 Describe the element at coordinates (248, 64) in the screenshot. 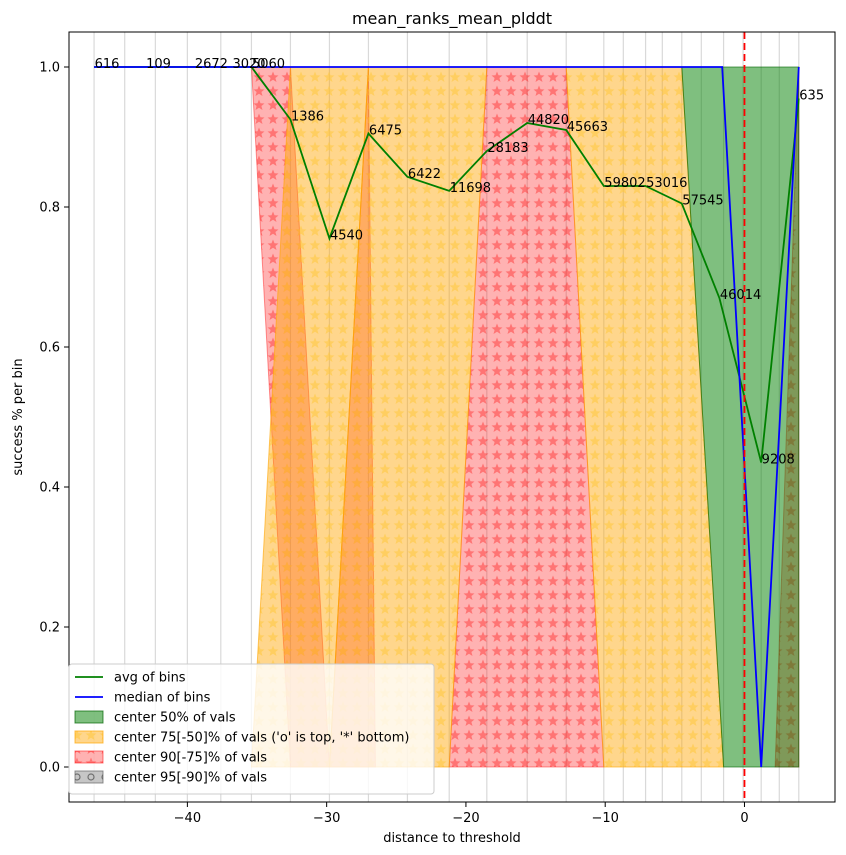

I see `count-annotation: 3020` at that location.